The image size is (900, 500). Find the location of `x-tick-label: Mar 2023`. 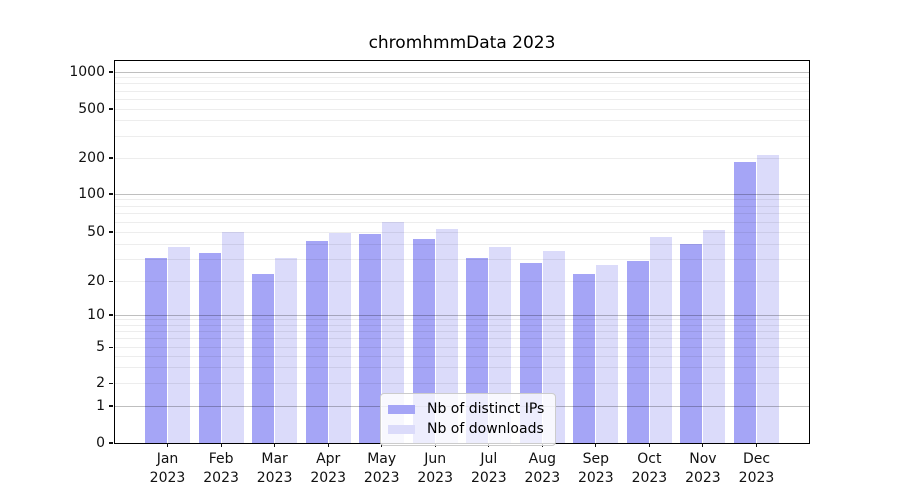

x-tick-label: Mar 2023 is located at coordinates (274, 468).